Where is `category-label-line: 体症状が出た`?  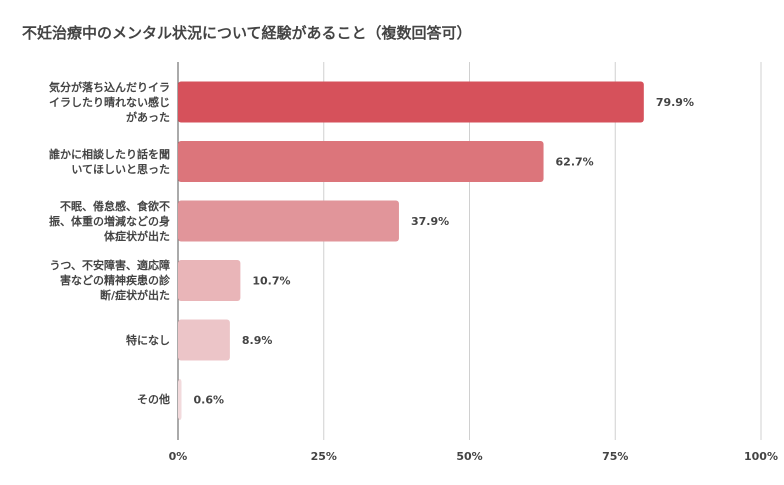
category-label-line: 体症状が出た is located at coordinates (137, 236).